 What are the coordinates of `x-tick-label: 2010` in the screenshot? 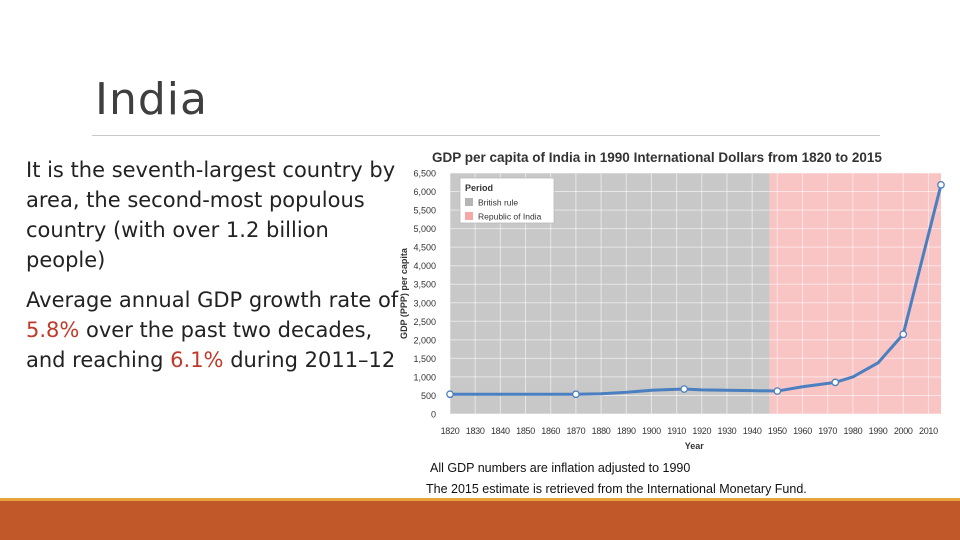 It's located at (928, 431).